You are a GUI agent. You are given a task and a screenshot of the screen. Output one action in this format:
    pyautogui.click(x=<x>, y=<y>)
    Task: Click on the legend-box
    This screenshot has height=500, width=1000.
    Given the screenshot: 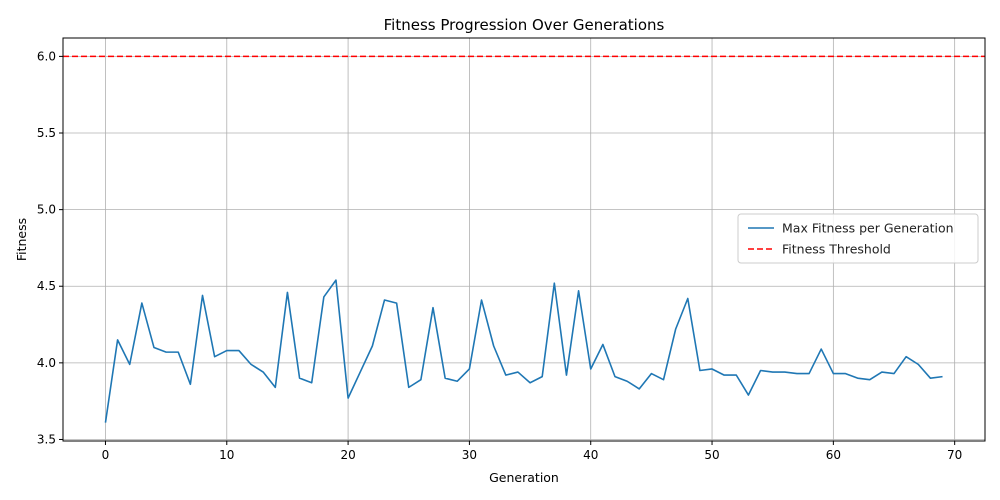 What is the action you would take?
    pyautogui.click(x=858, y=238)
    